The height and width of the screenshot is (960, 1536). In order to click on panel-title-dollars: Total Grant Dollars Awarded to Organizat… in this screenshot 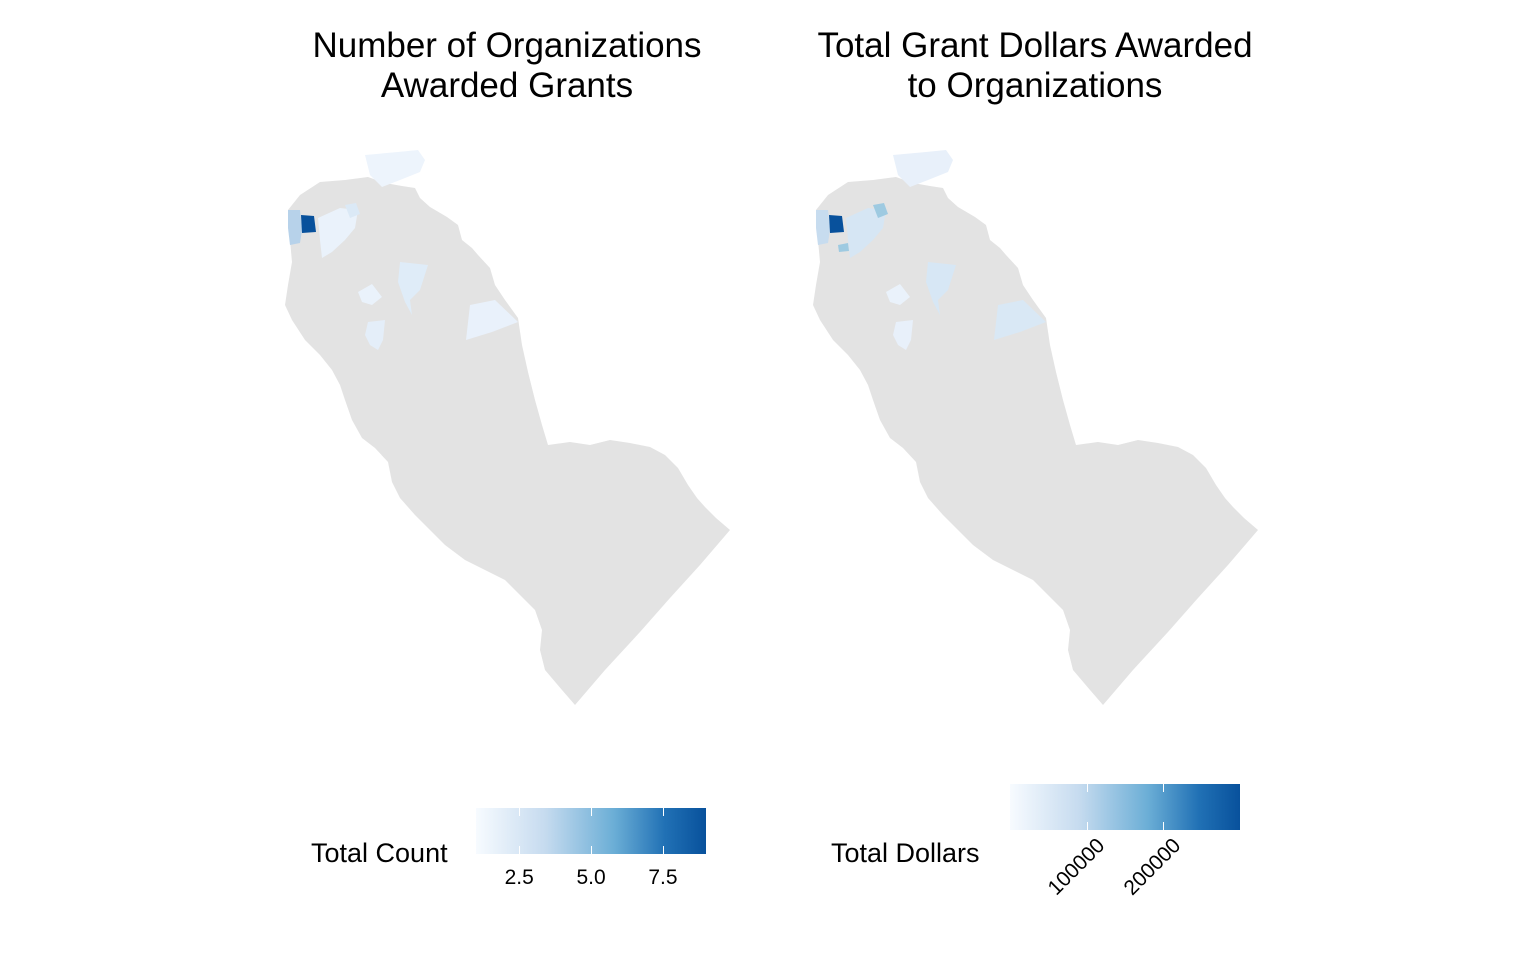, I will do `click(1035, 66)`.